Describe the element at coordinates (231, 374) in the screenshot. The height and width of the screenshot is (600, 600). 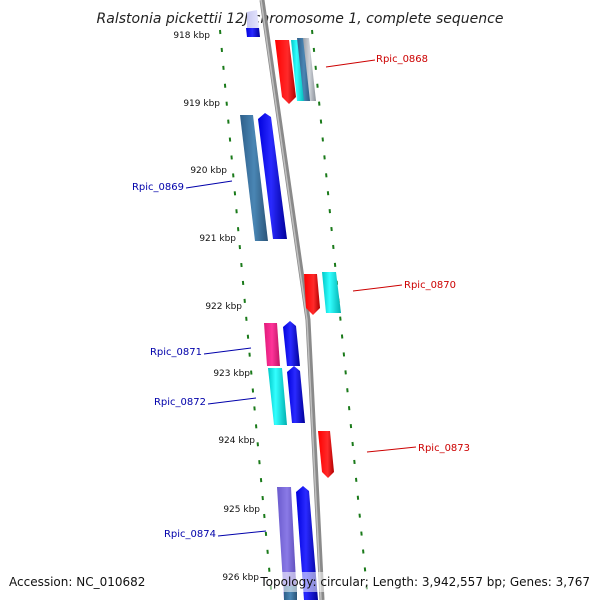
I see `kbp-label: 923 kbp` at that location.